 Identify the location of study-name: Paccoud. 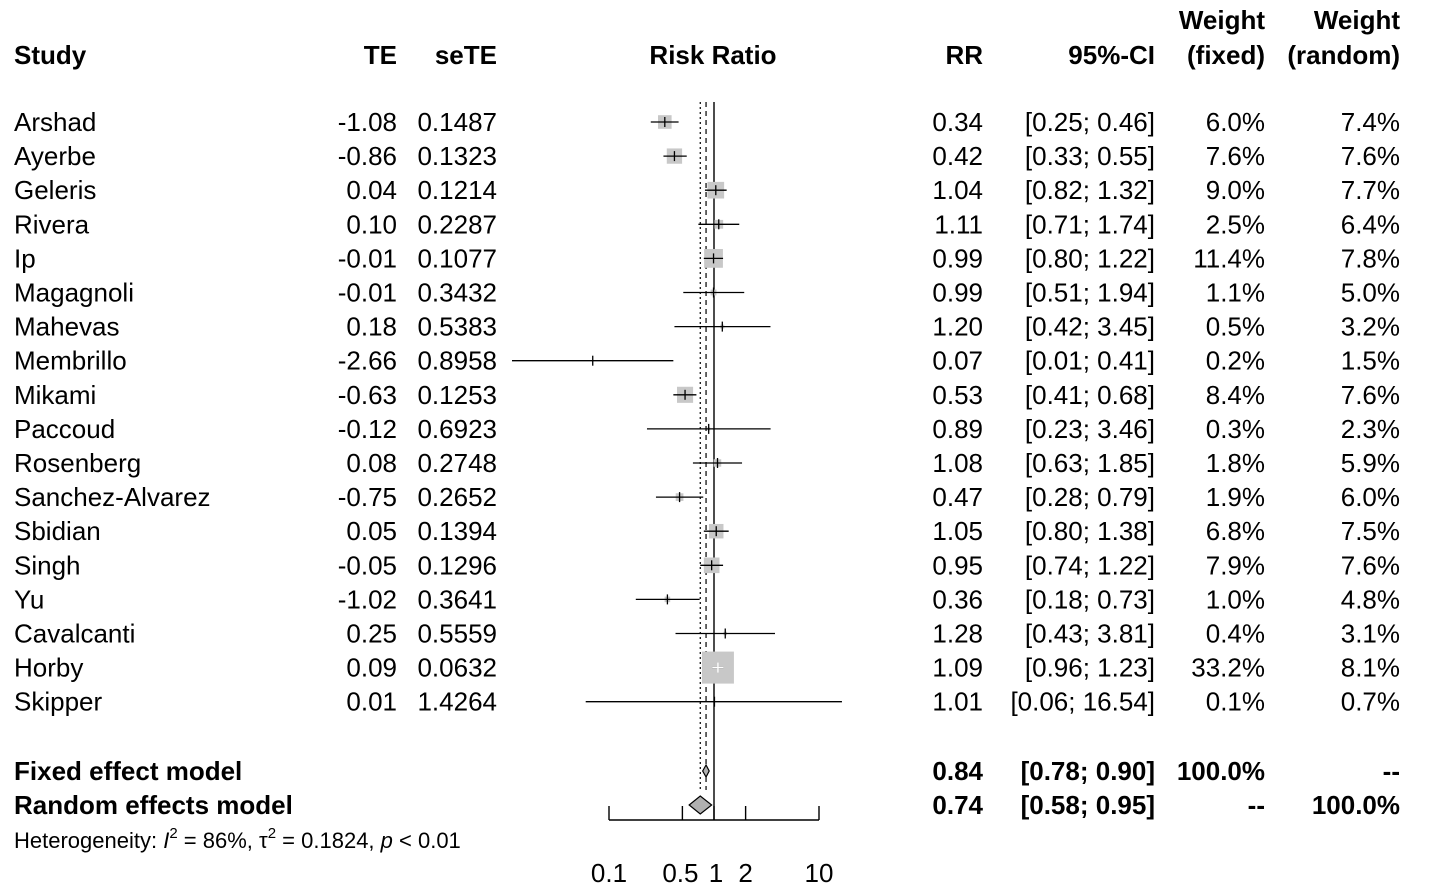
(64, 429).